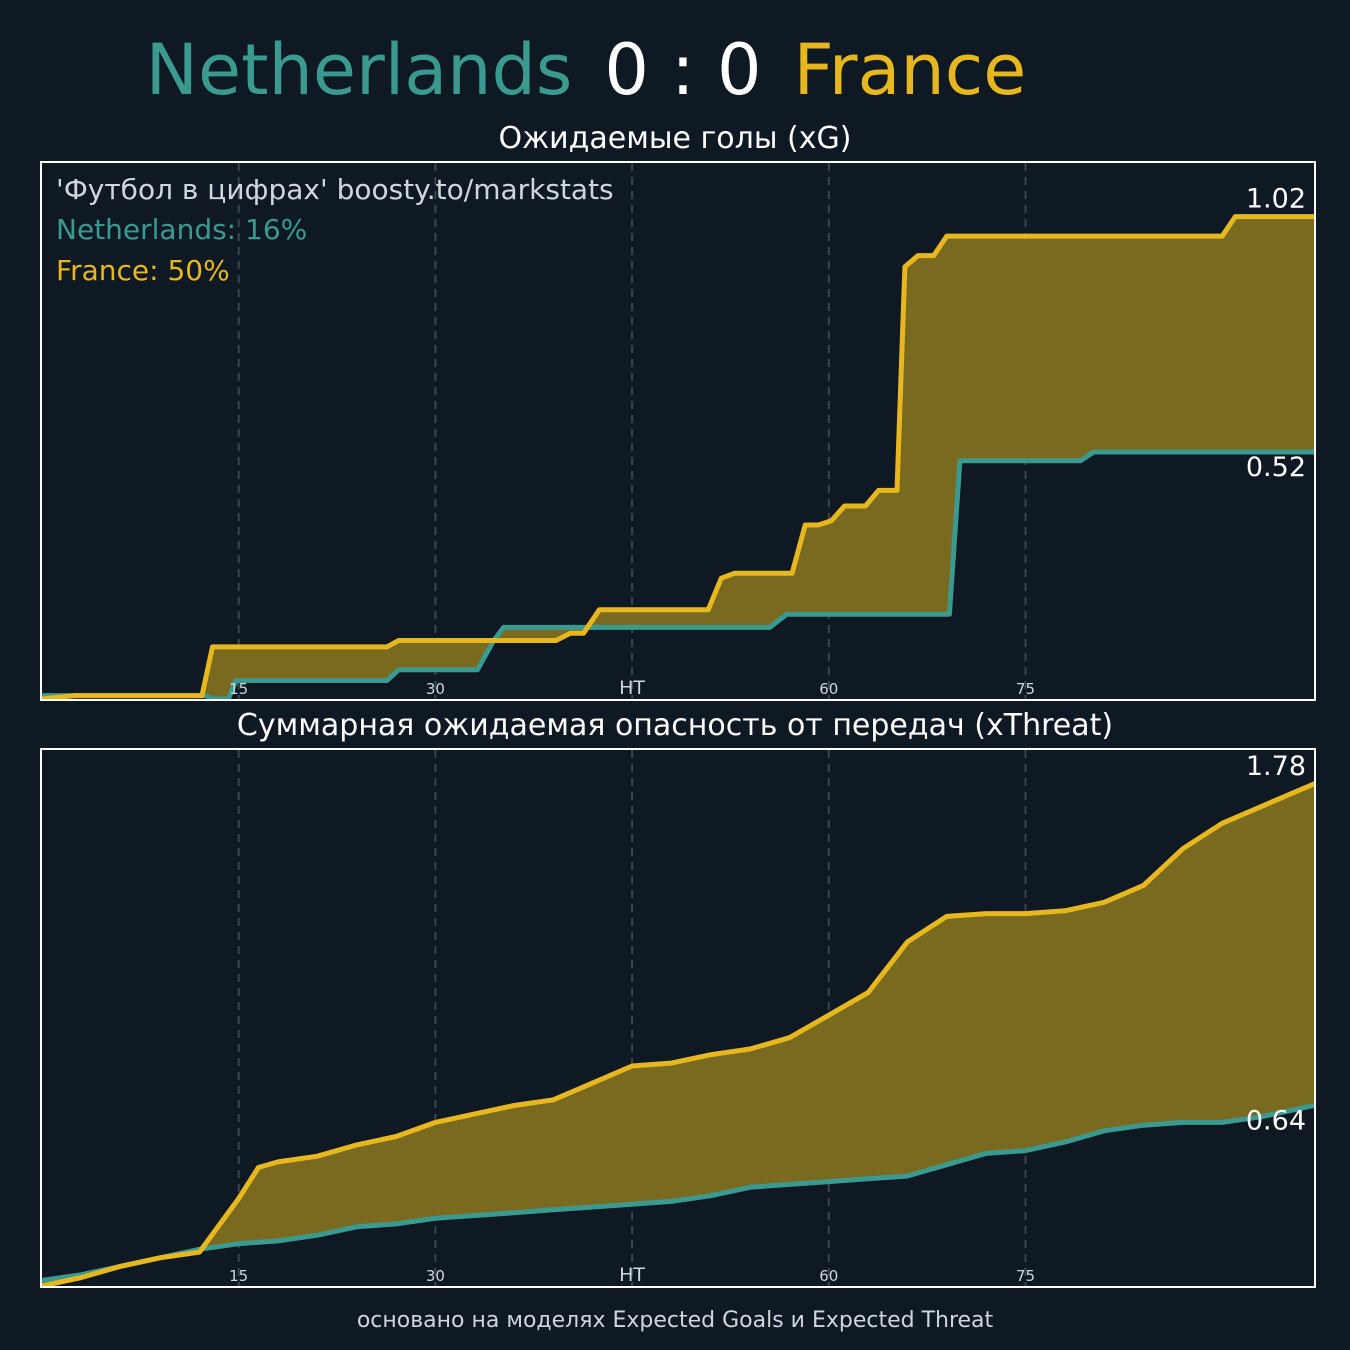 Image resolution: width=1350 pixels, height=1350 pixels. Describe the element at coordinates (182, 229) in the screenshot. I see `legend-home: Netherlands: 16%` at that location.